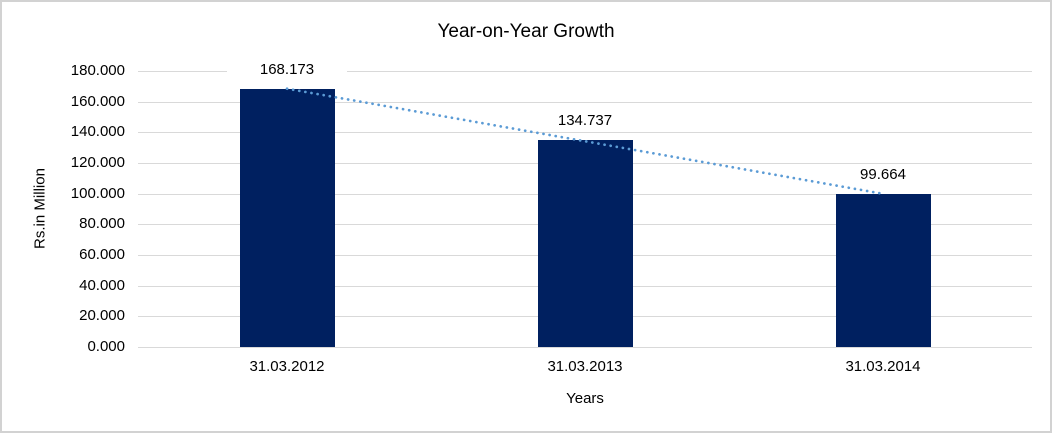 The width and height of the screenshot is (1052, 433). Describe the element at coordinates (40, 208) in the screenshot. I see `y-axis-title: Rs.in Million` at that location.